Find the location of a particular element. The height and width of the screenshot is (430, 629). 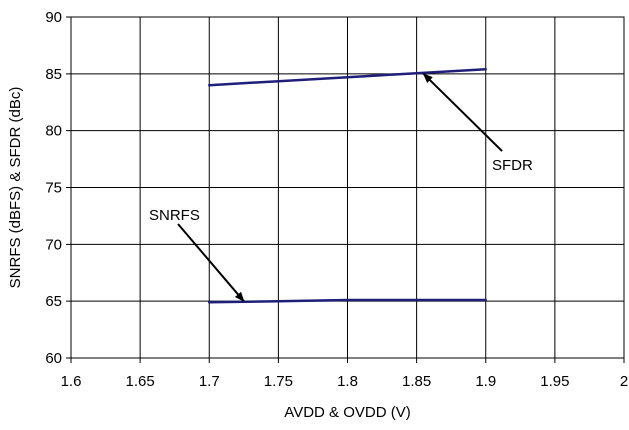

annotation-label-sfdr: SFDR is located at coordinates (512, 165).